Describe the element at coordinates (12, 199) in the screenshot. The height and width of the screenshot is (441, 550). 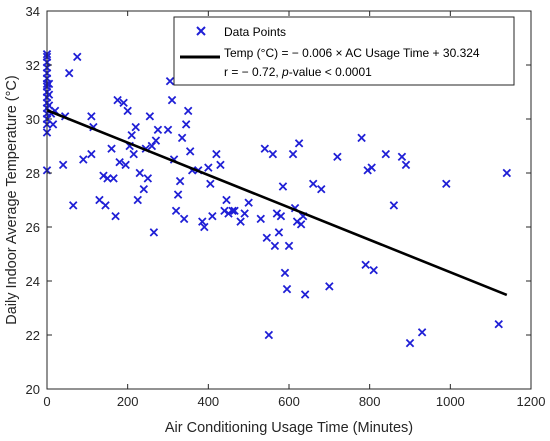
I see `y-axis-label: Daily Indoor Average Temperature (°C)` at that location.